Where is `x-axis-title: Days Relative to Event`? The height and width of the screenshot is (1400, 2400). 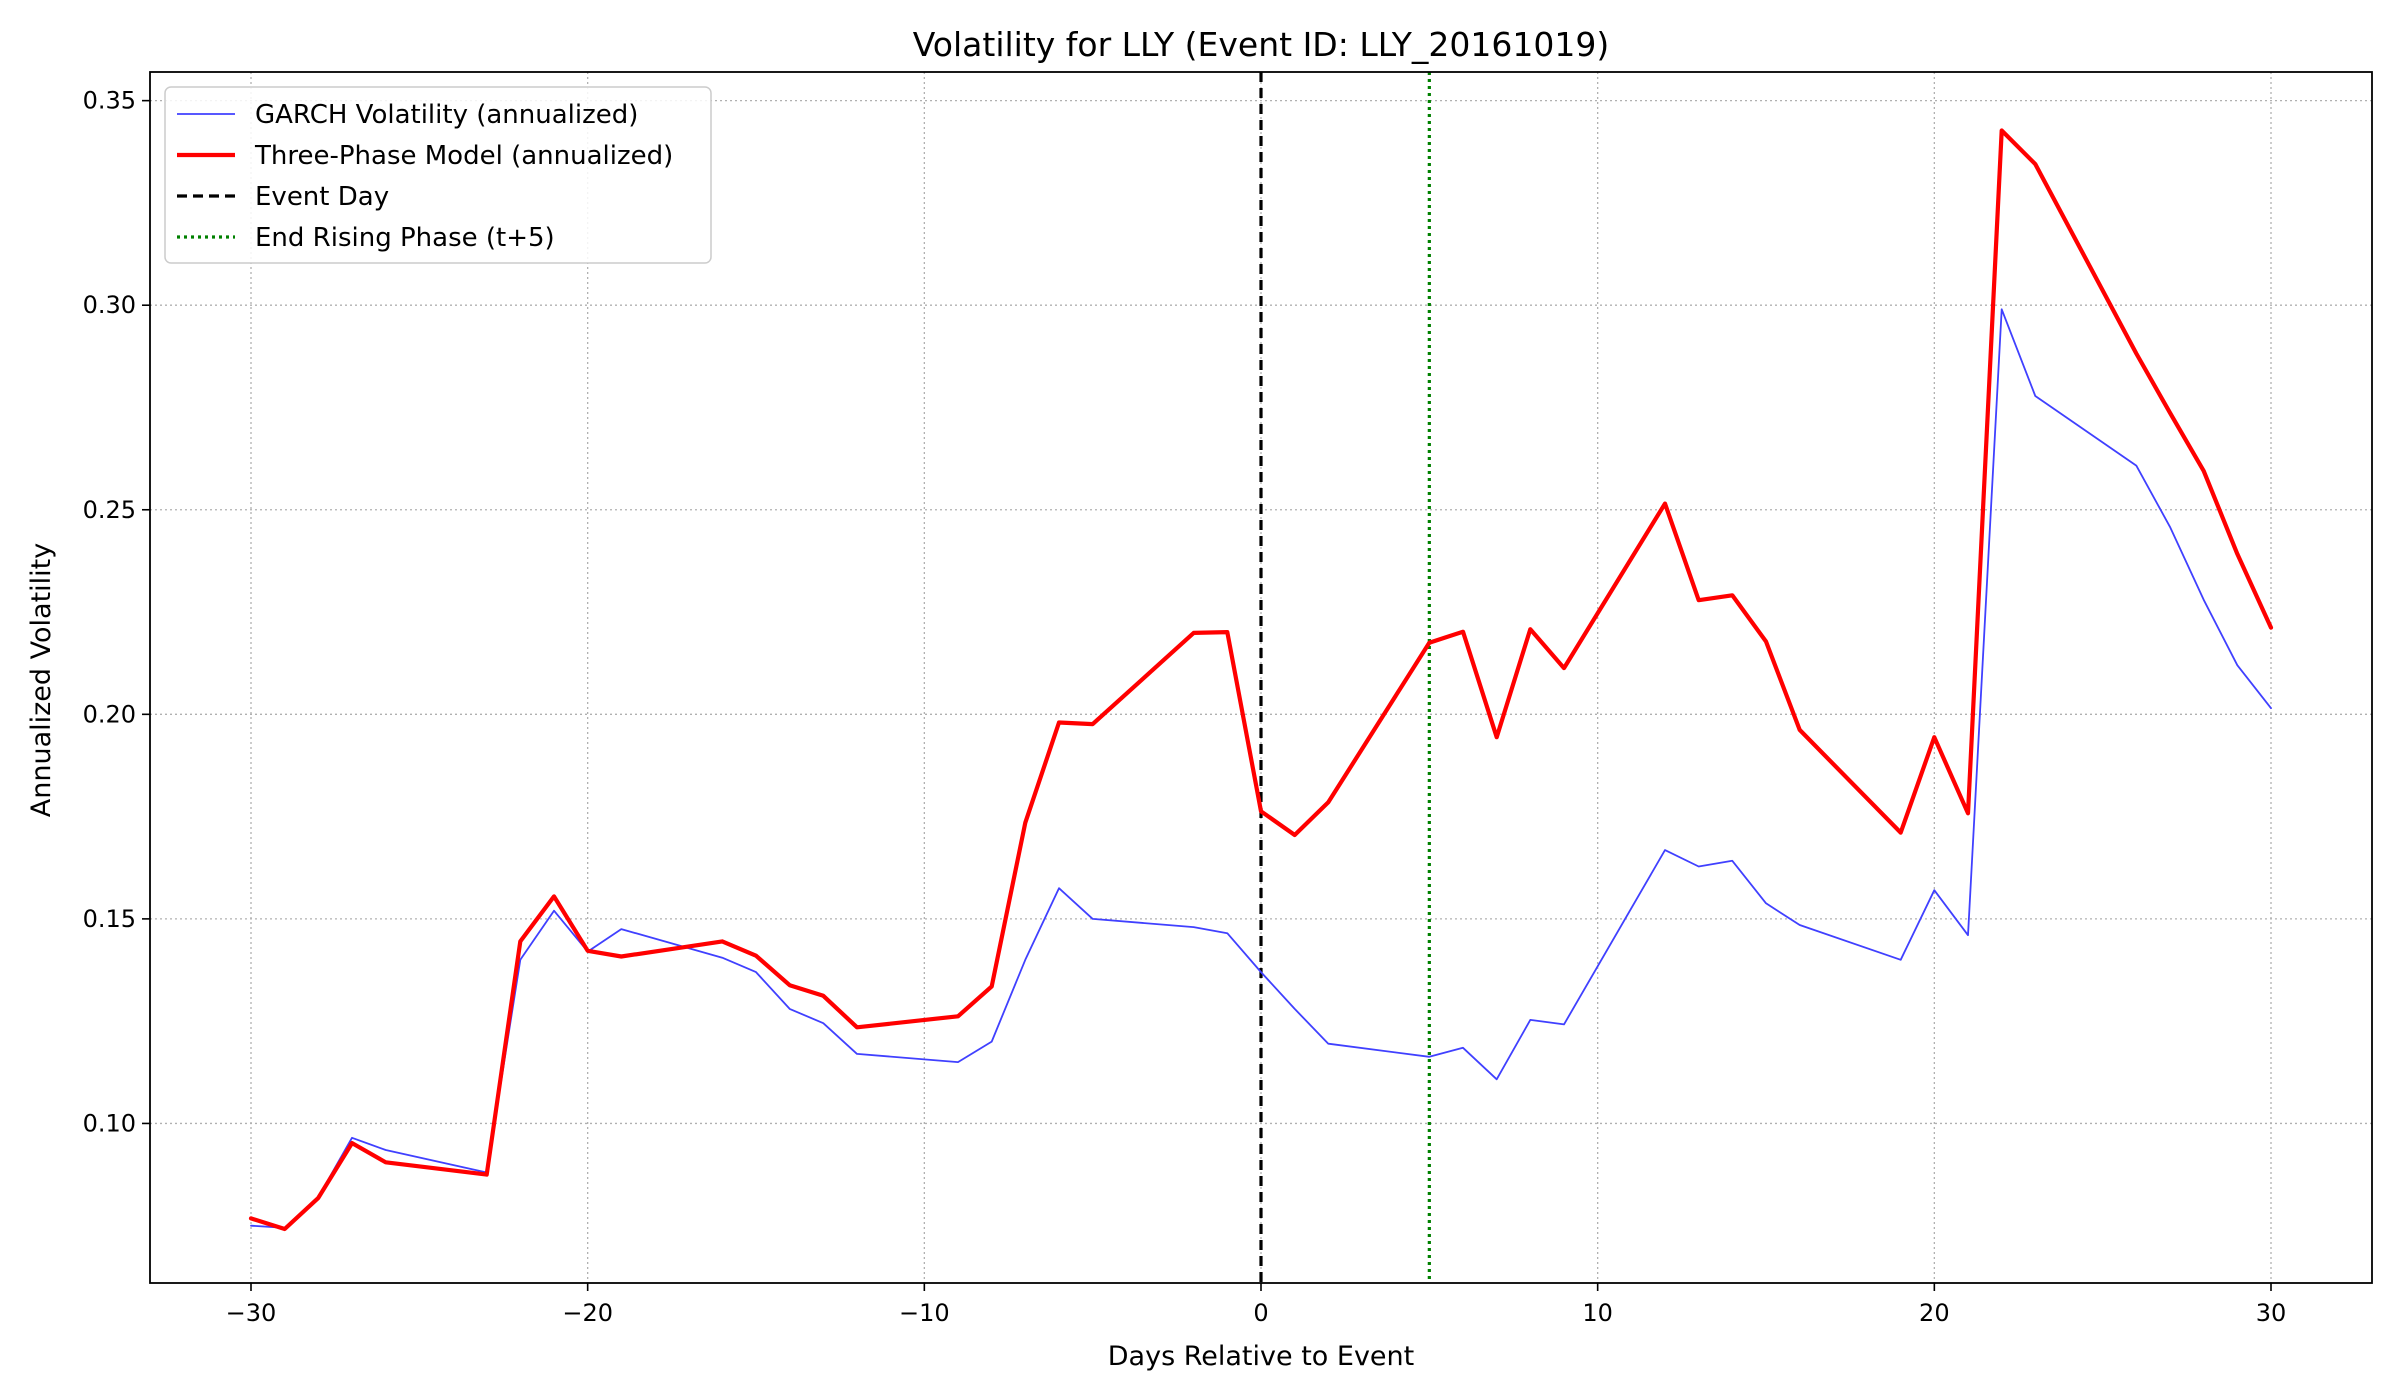
x-axis-title: Days Relative to Event is located at coordinates (1261, 1356).